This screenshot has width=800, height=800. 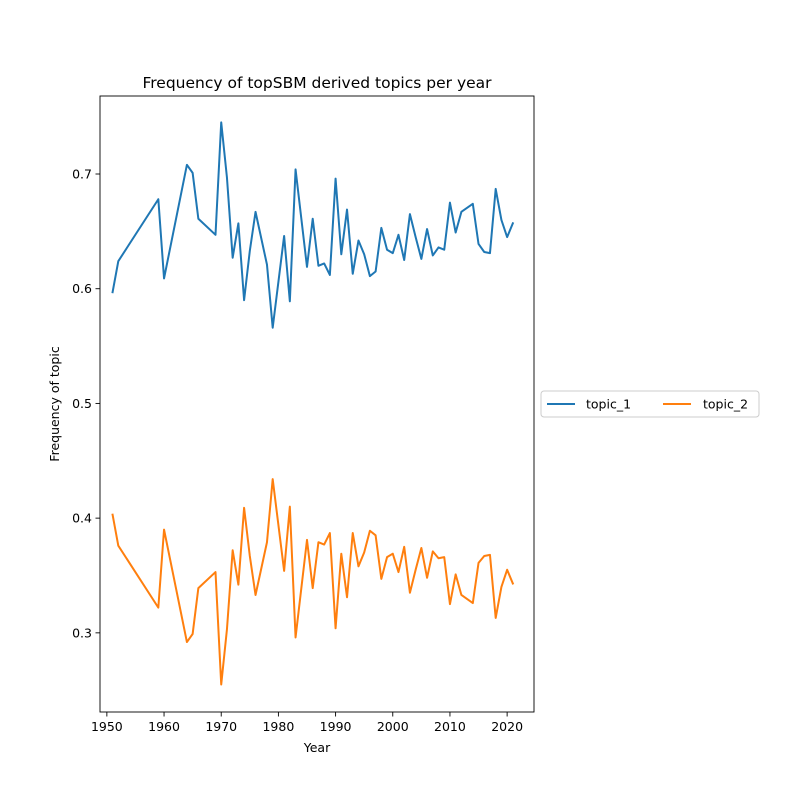 I want to click on y-axis-ticks: 0.3 0.4 0.5 0.6 0.7, so click(x=86, y=403).